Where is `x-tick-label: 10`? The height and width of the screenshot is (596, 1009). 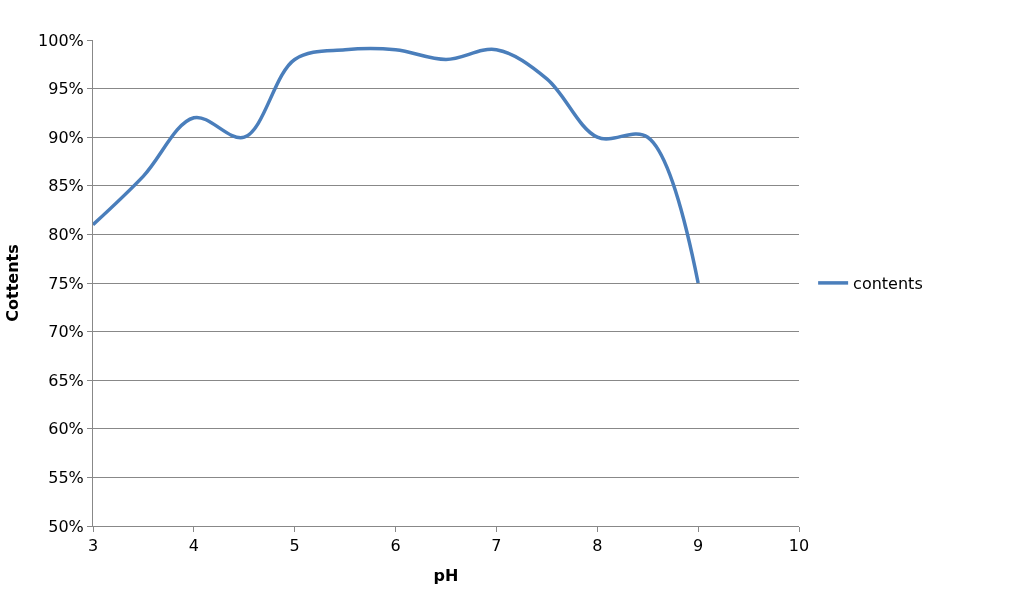 x-tick-label: 10 is located at coordinates (799, 546).